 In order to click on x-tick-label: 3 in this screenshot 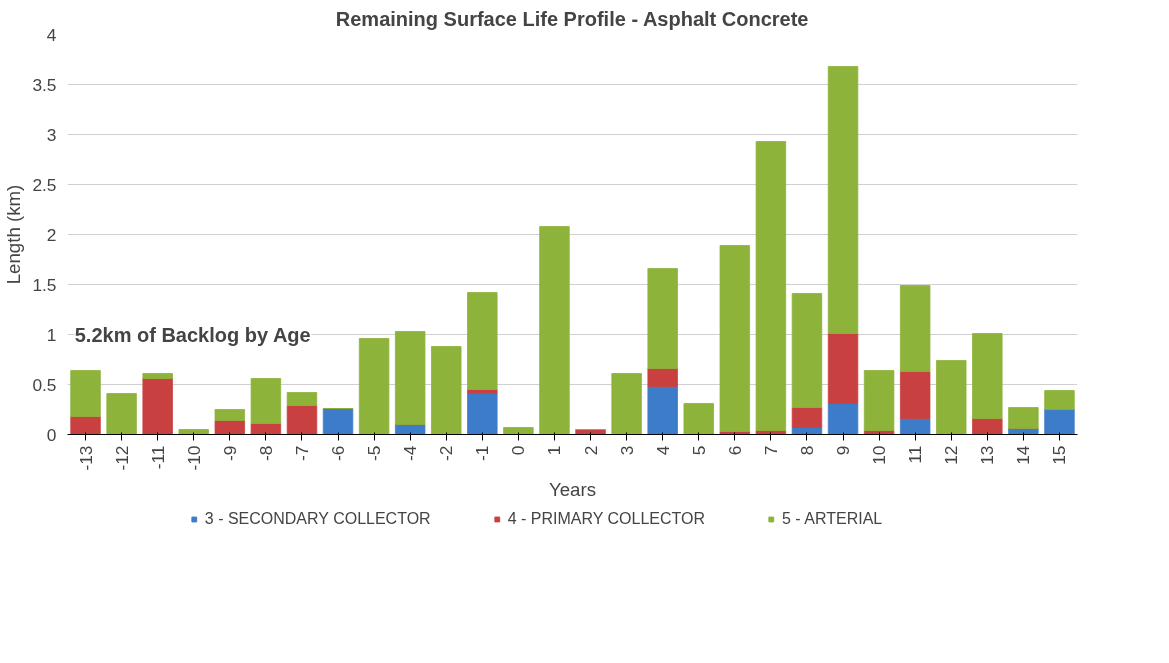, I will do `click(626, 450)`.